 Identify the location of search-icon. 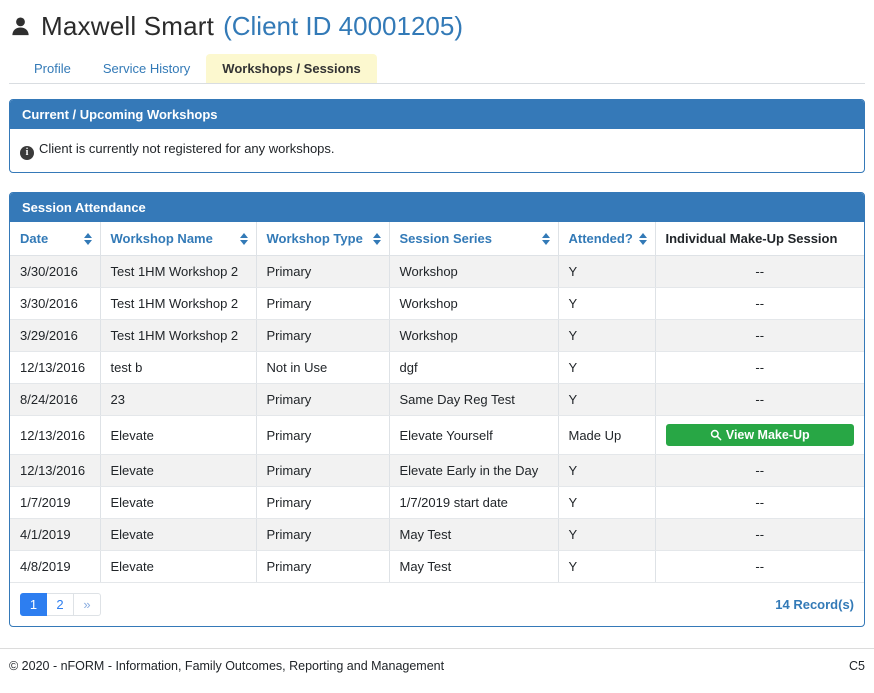
(716, 435).